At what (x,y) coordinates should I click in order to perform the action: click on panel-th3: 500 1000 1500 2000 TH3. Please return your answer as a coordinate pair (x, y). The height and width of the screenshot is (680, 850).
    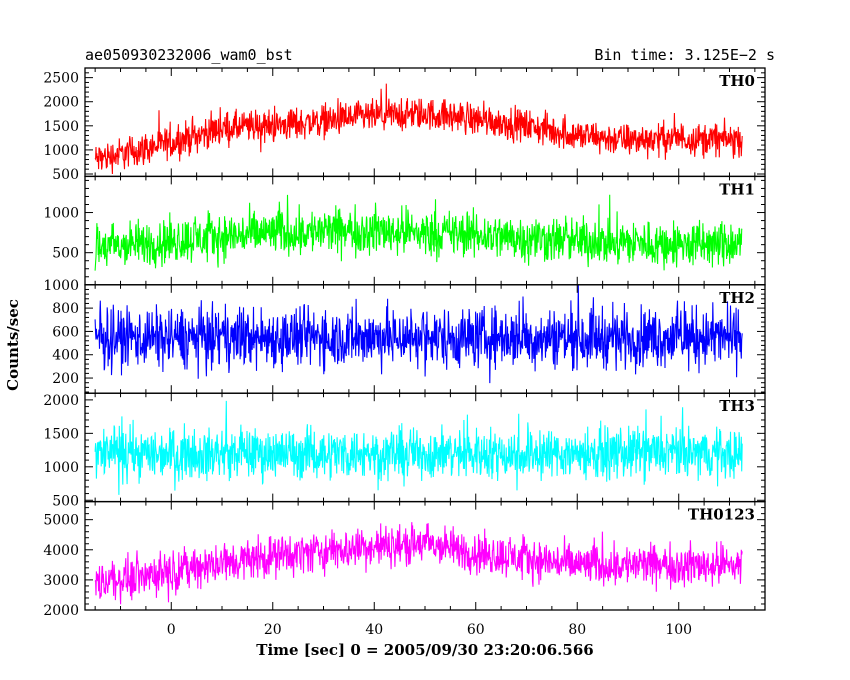
    Looking at the image, I should click on (404, 450).